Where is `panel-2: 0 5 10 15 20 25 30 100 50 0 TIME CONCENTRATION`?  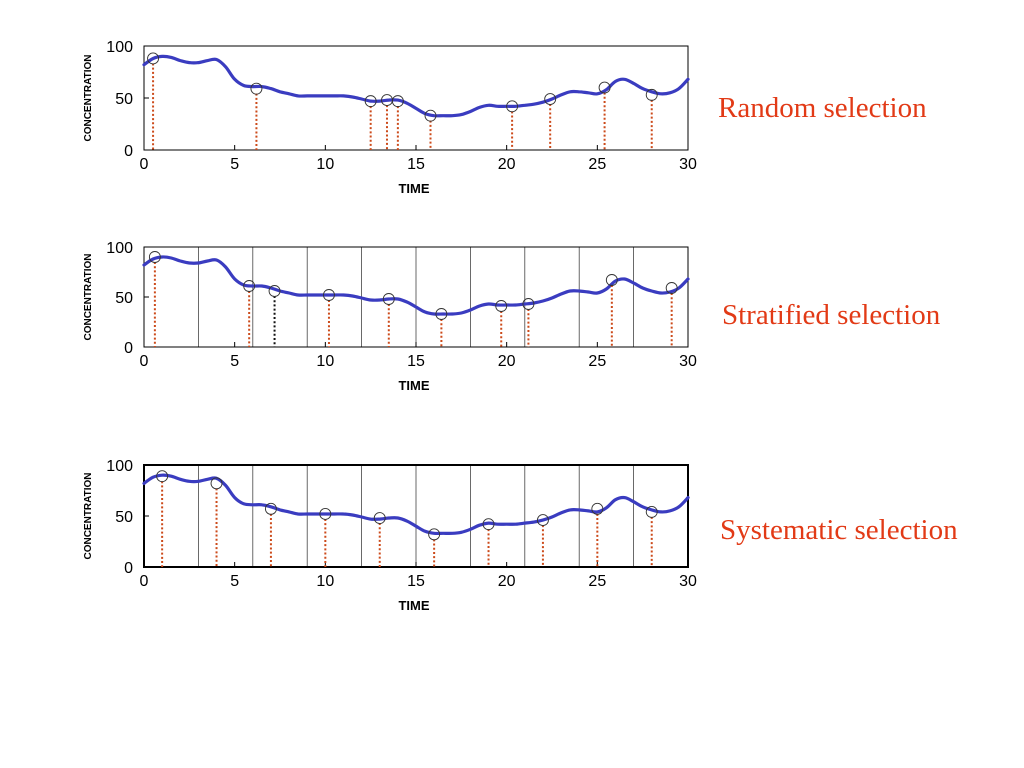
panel-2: 0 5 10 15 20 25 30 100 50 0 TIME CONCENTRATION is located at coordinates (390, 316).